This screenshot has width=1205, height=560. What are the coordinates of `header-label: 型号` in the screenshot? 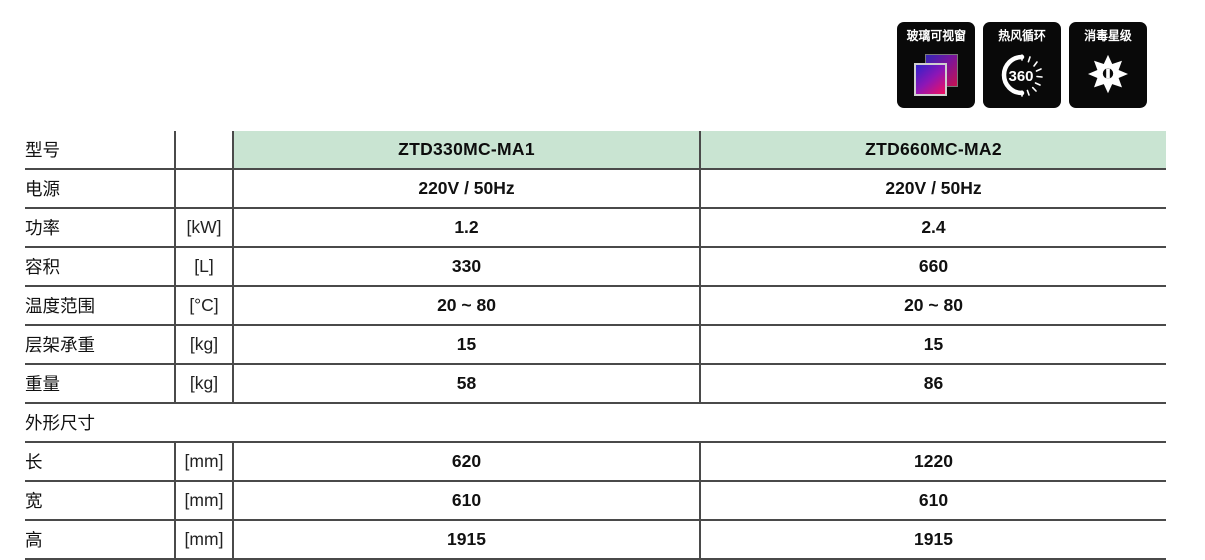 It's located at (100, 150).